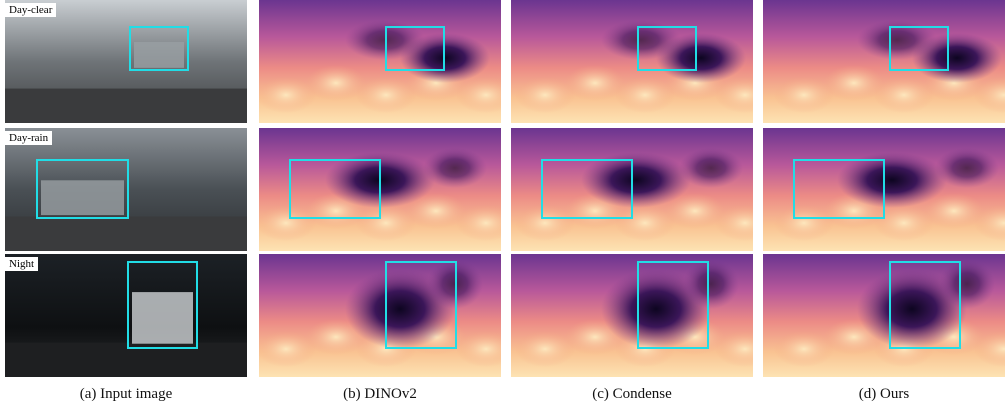  Describe the element at coordinates (632, 394) in the screenshot. I see `caption: (c) Condense` at that location.